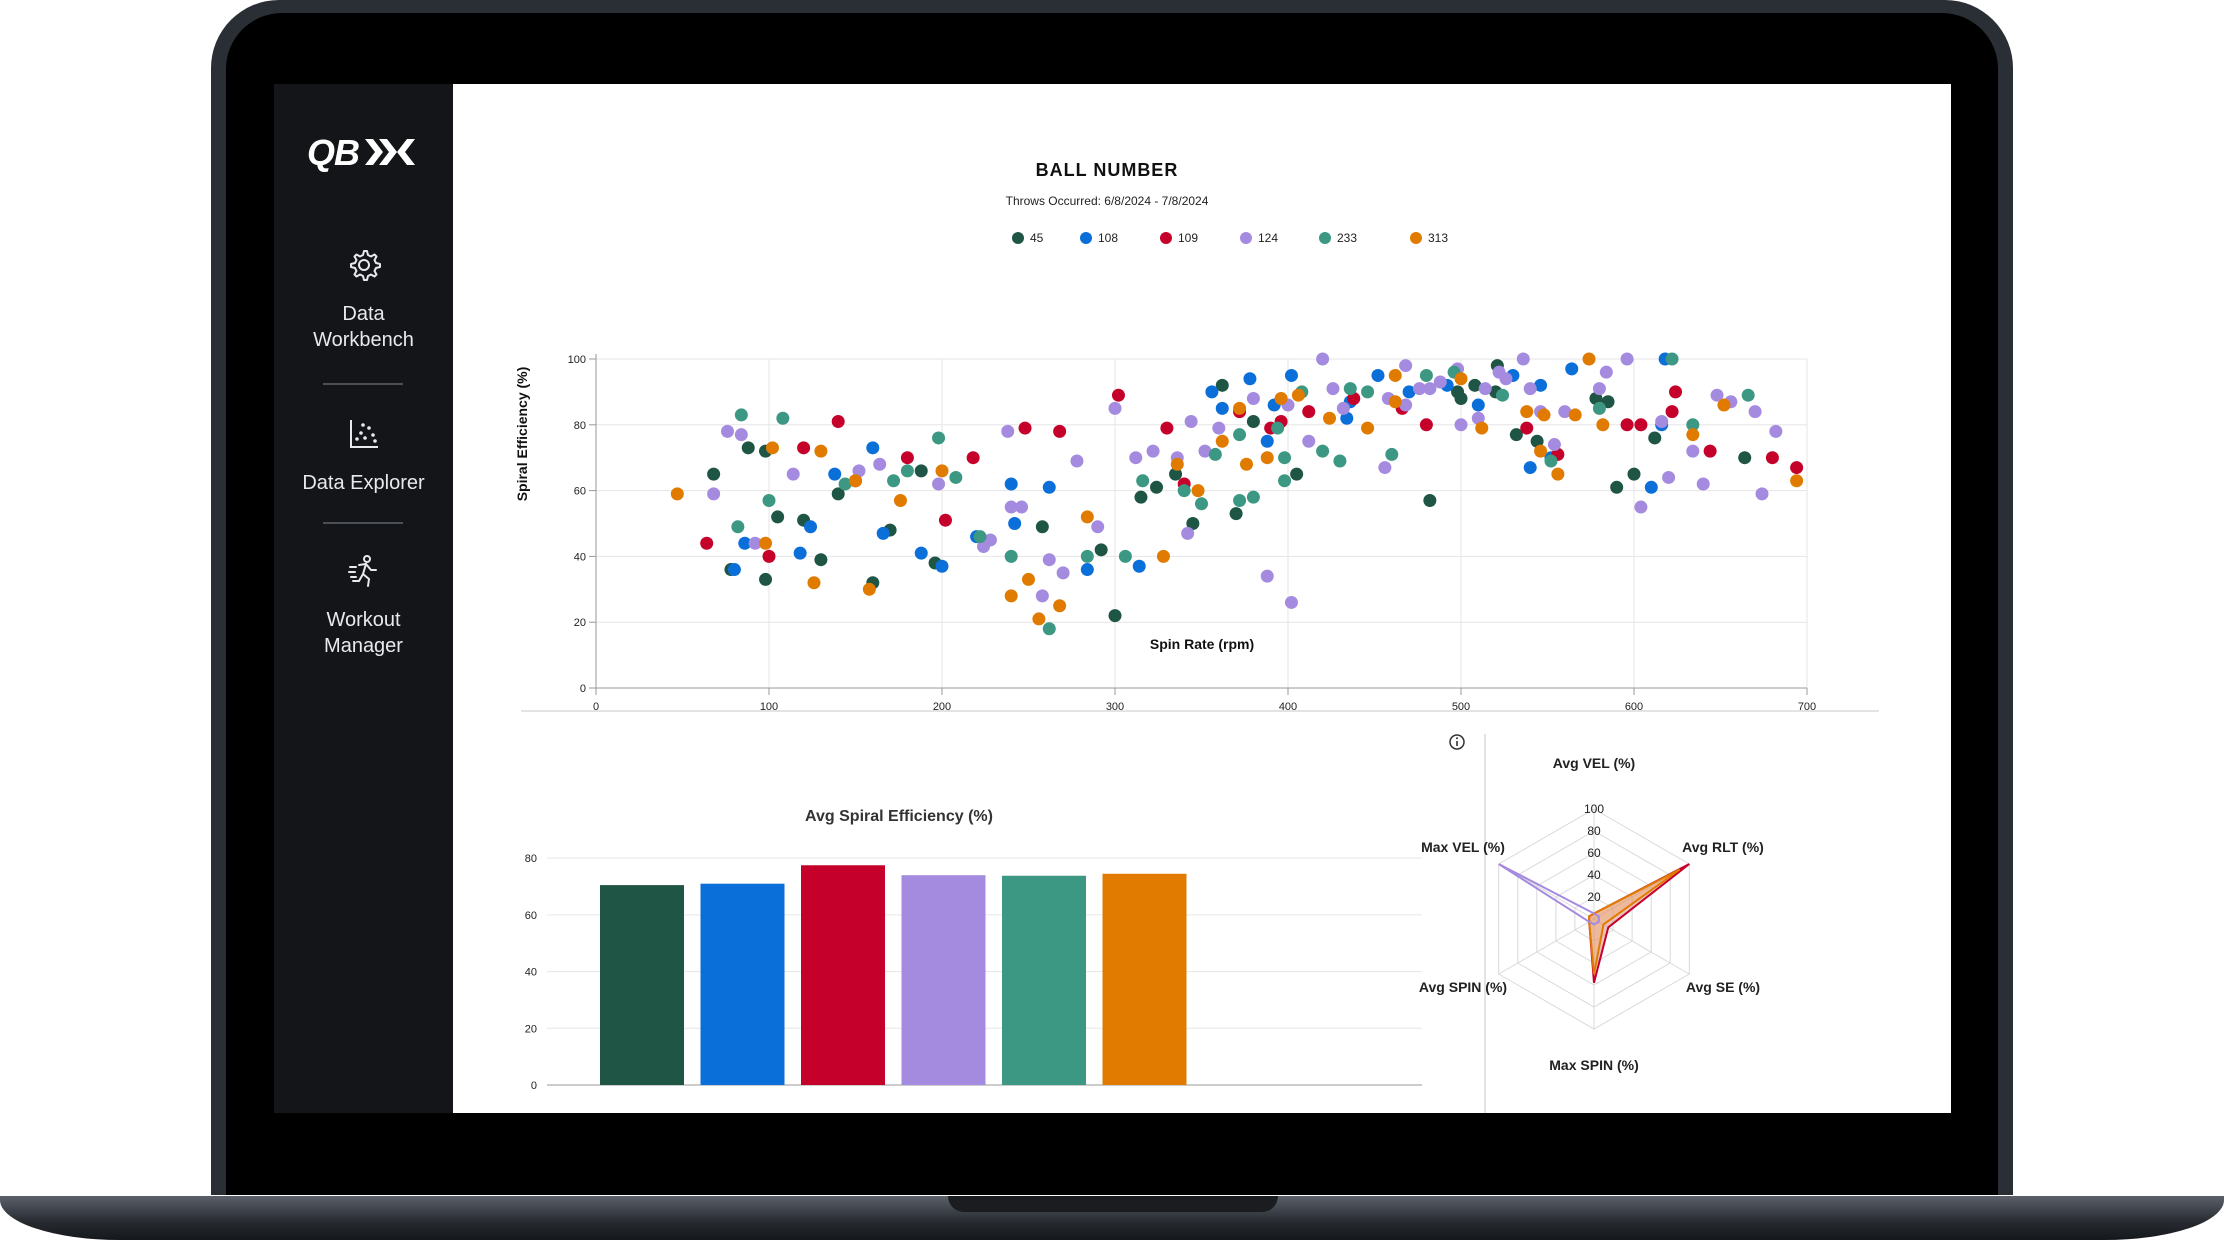 This screenshot has height=1240, width=2224. Describe the element at coordinates (363, 300) in the screenshot. I see `sidebar-item-data-workbench: Data Workbench` at that location.